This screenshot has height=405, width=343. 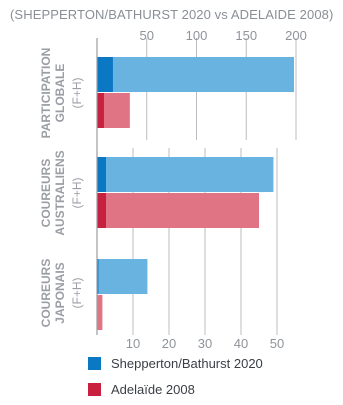 I want to click on tick-label-top: 50, so click(x=147, y=35).